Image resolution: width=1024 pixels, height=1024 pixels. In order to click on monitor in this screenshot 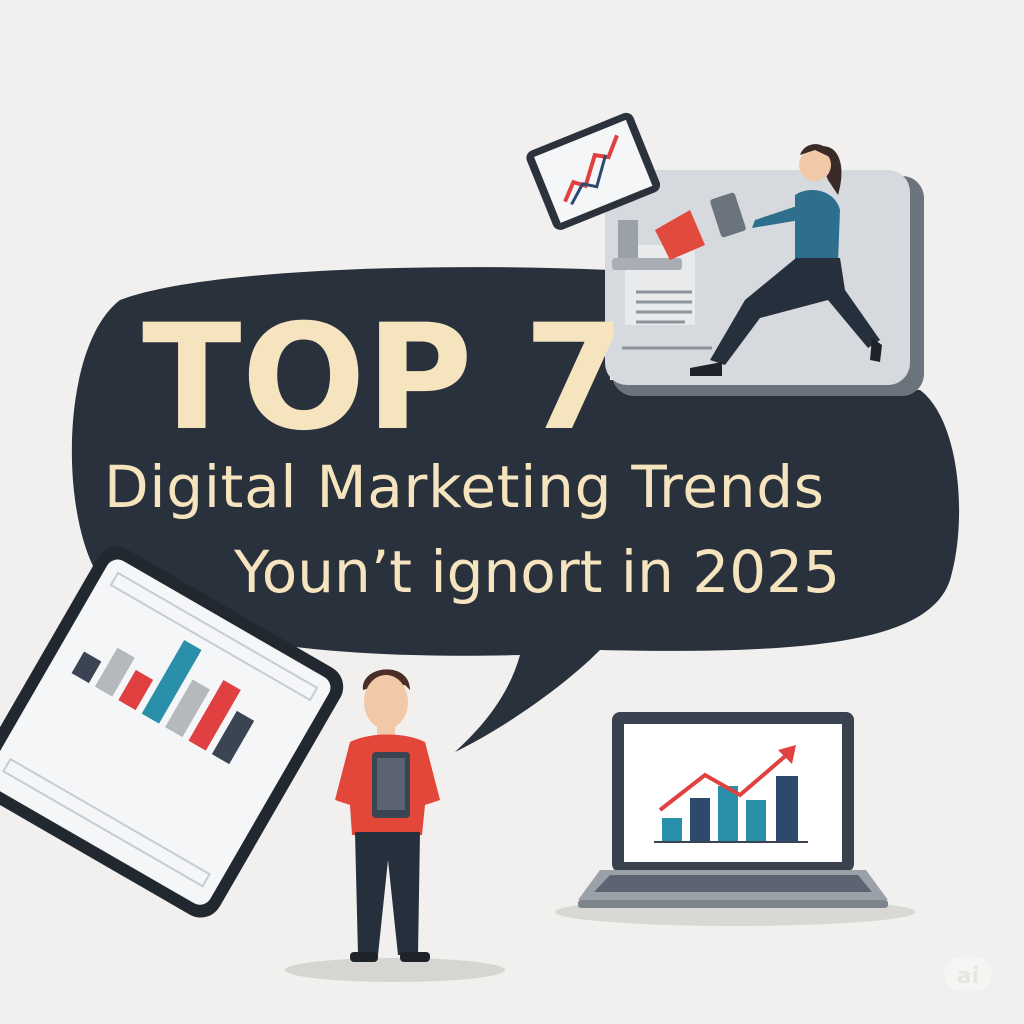, I will do `click(615, 191)`.